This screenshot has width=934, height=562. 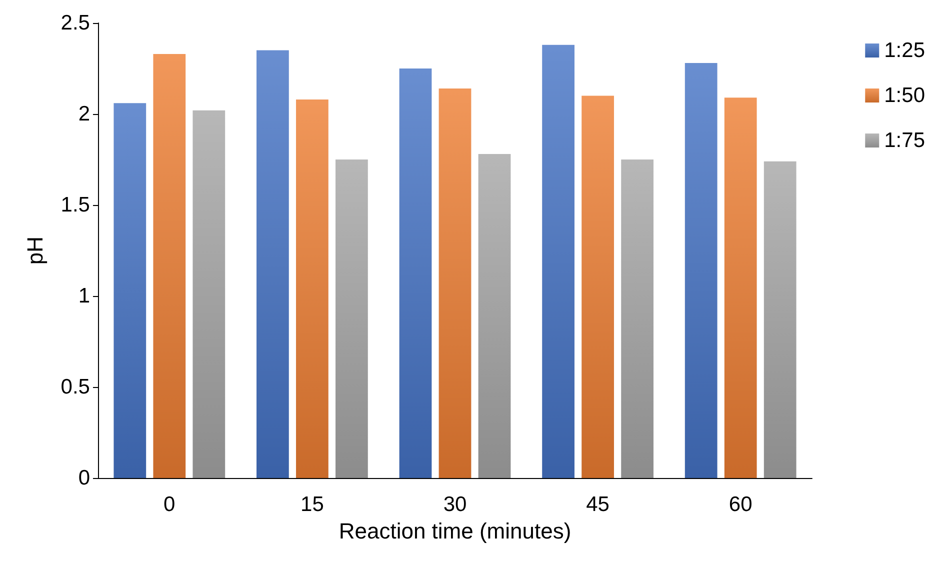 What do you see at coordinates (740, 504) in the screenshot?
I see `x-tick-label: 60` at bounding box center [740, 504].